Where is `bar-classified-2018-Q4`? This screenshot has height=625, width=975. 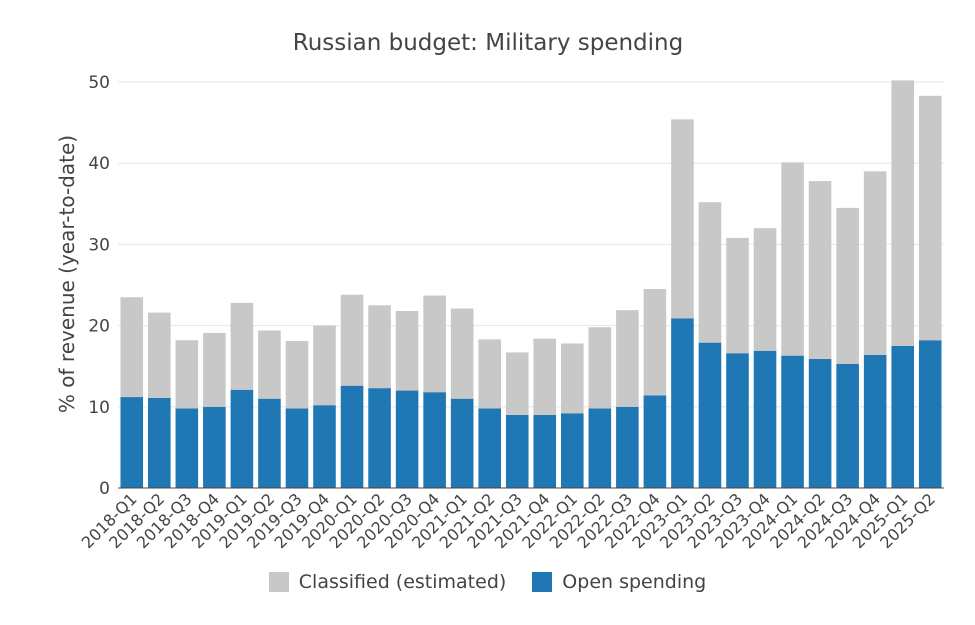
bar-classified-2018-Q4 is located at coordinates (214, 369).